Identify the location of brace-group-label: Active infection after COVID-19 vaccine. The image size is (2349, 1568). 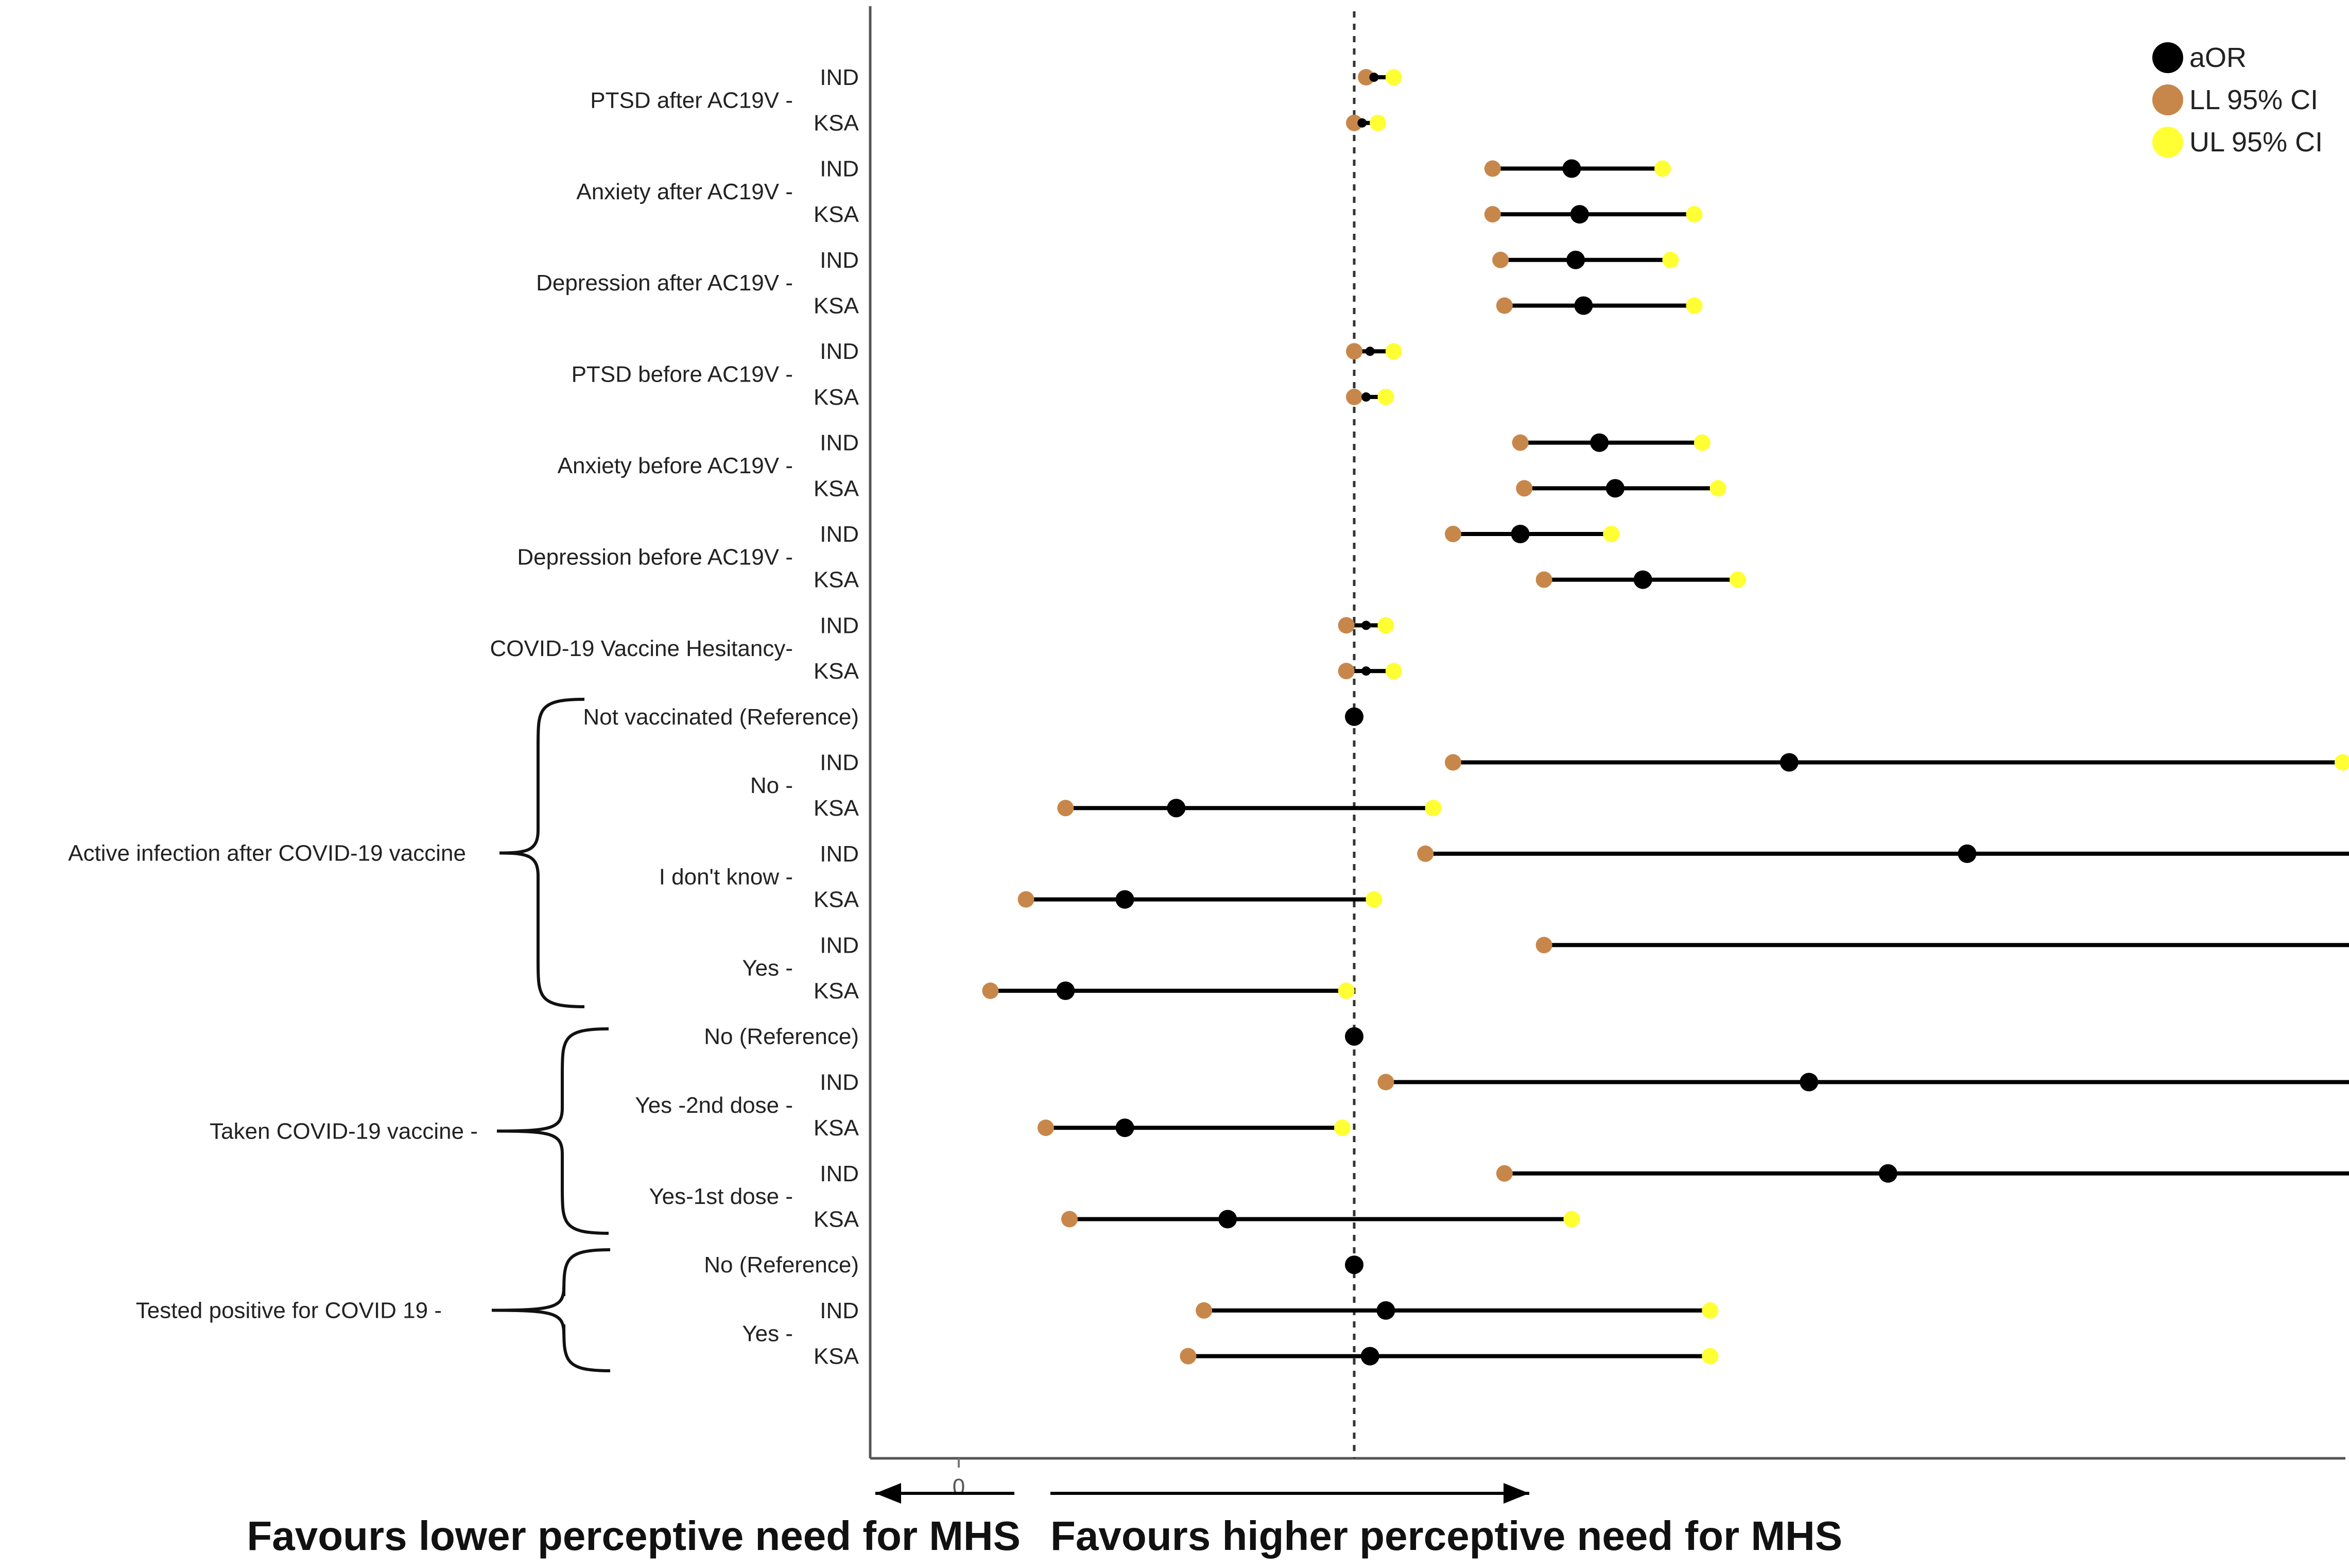
(267, 853).